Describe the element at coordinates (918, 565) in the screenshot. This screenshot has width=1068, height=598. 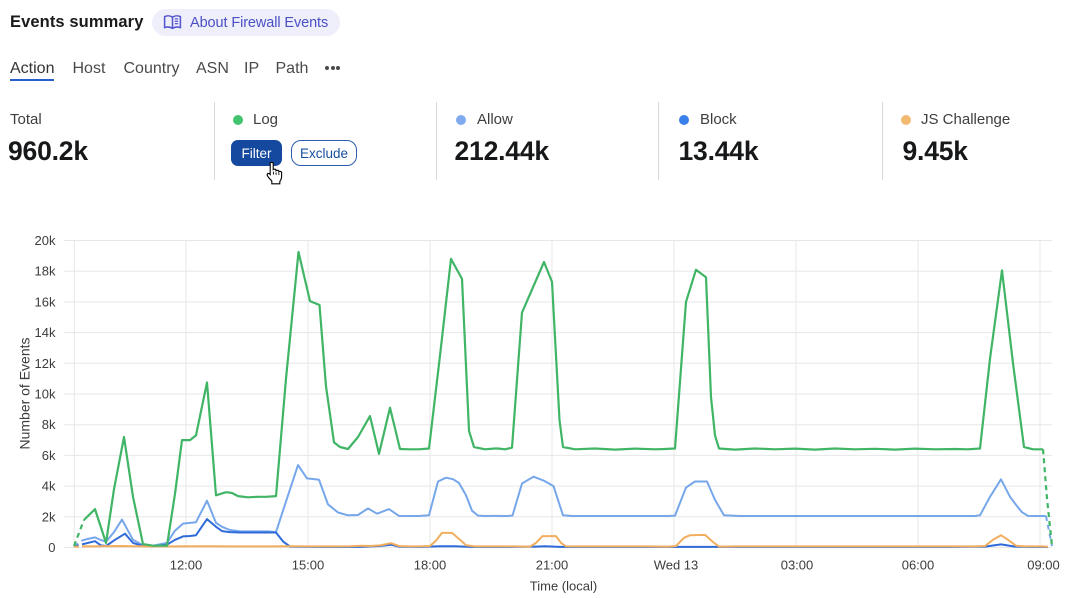
I see `svg-text: 06:00` at that location.